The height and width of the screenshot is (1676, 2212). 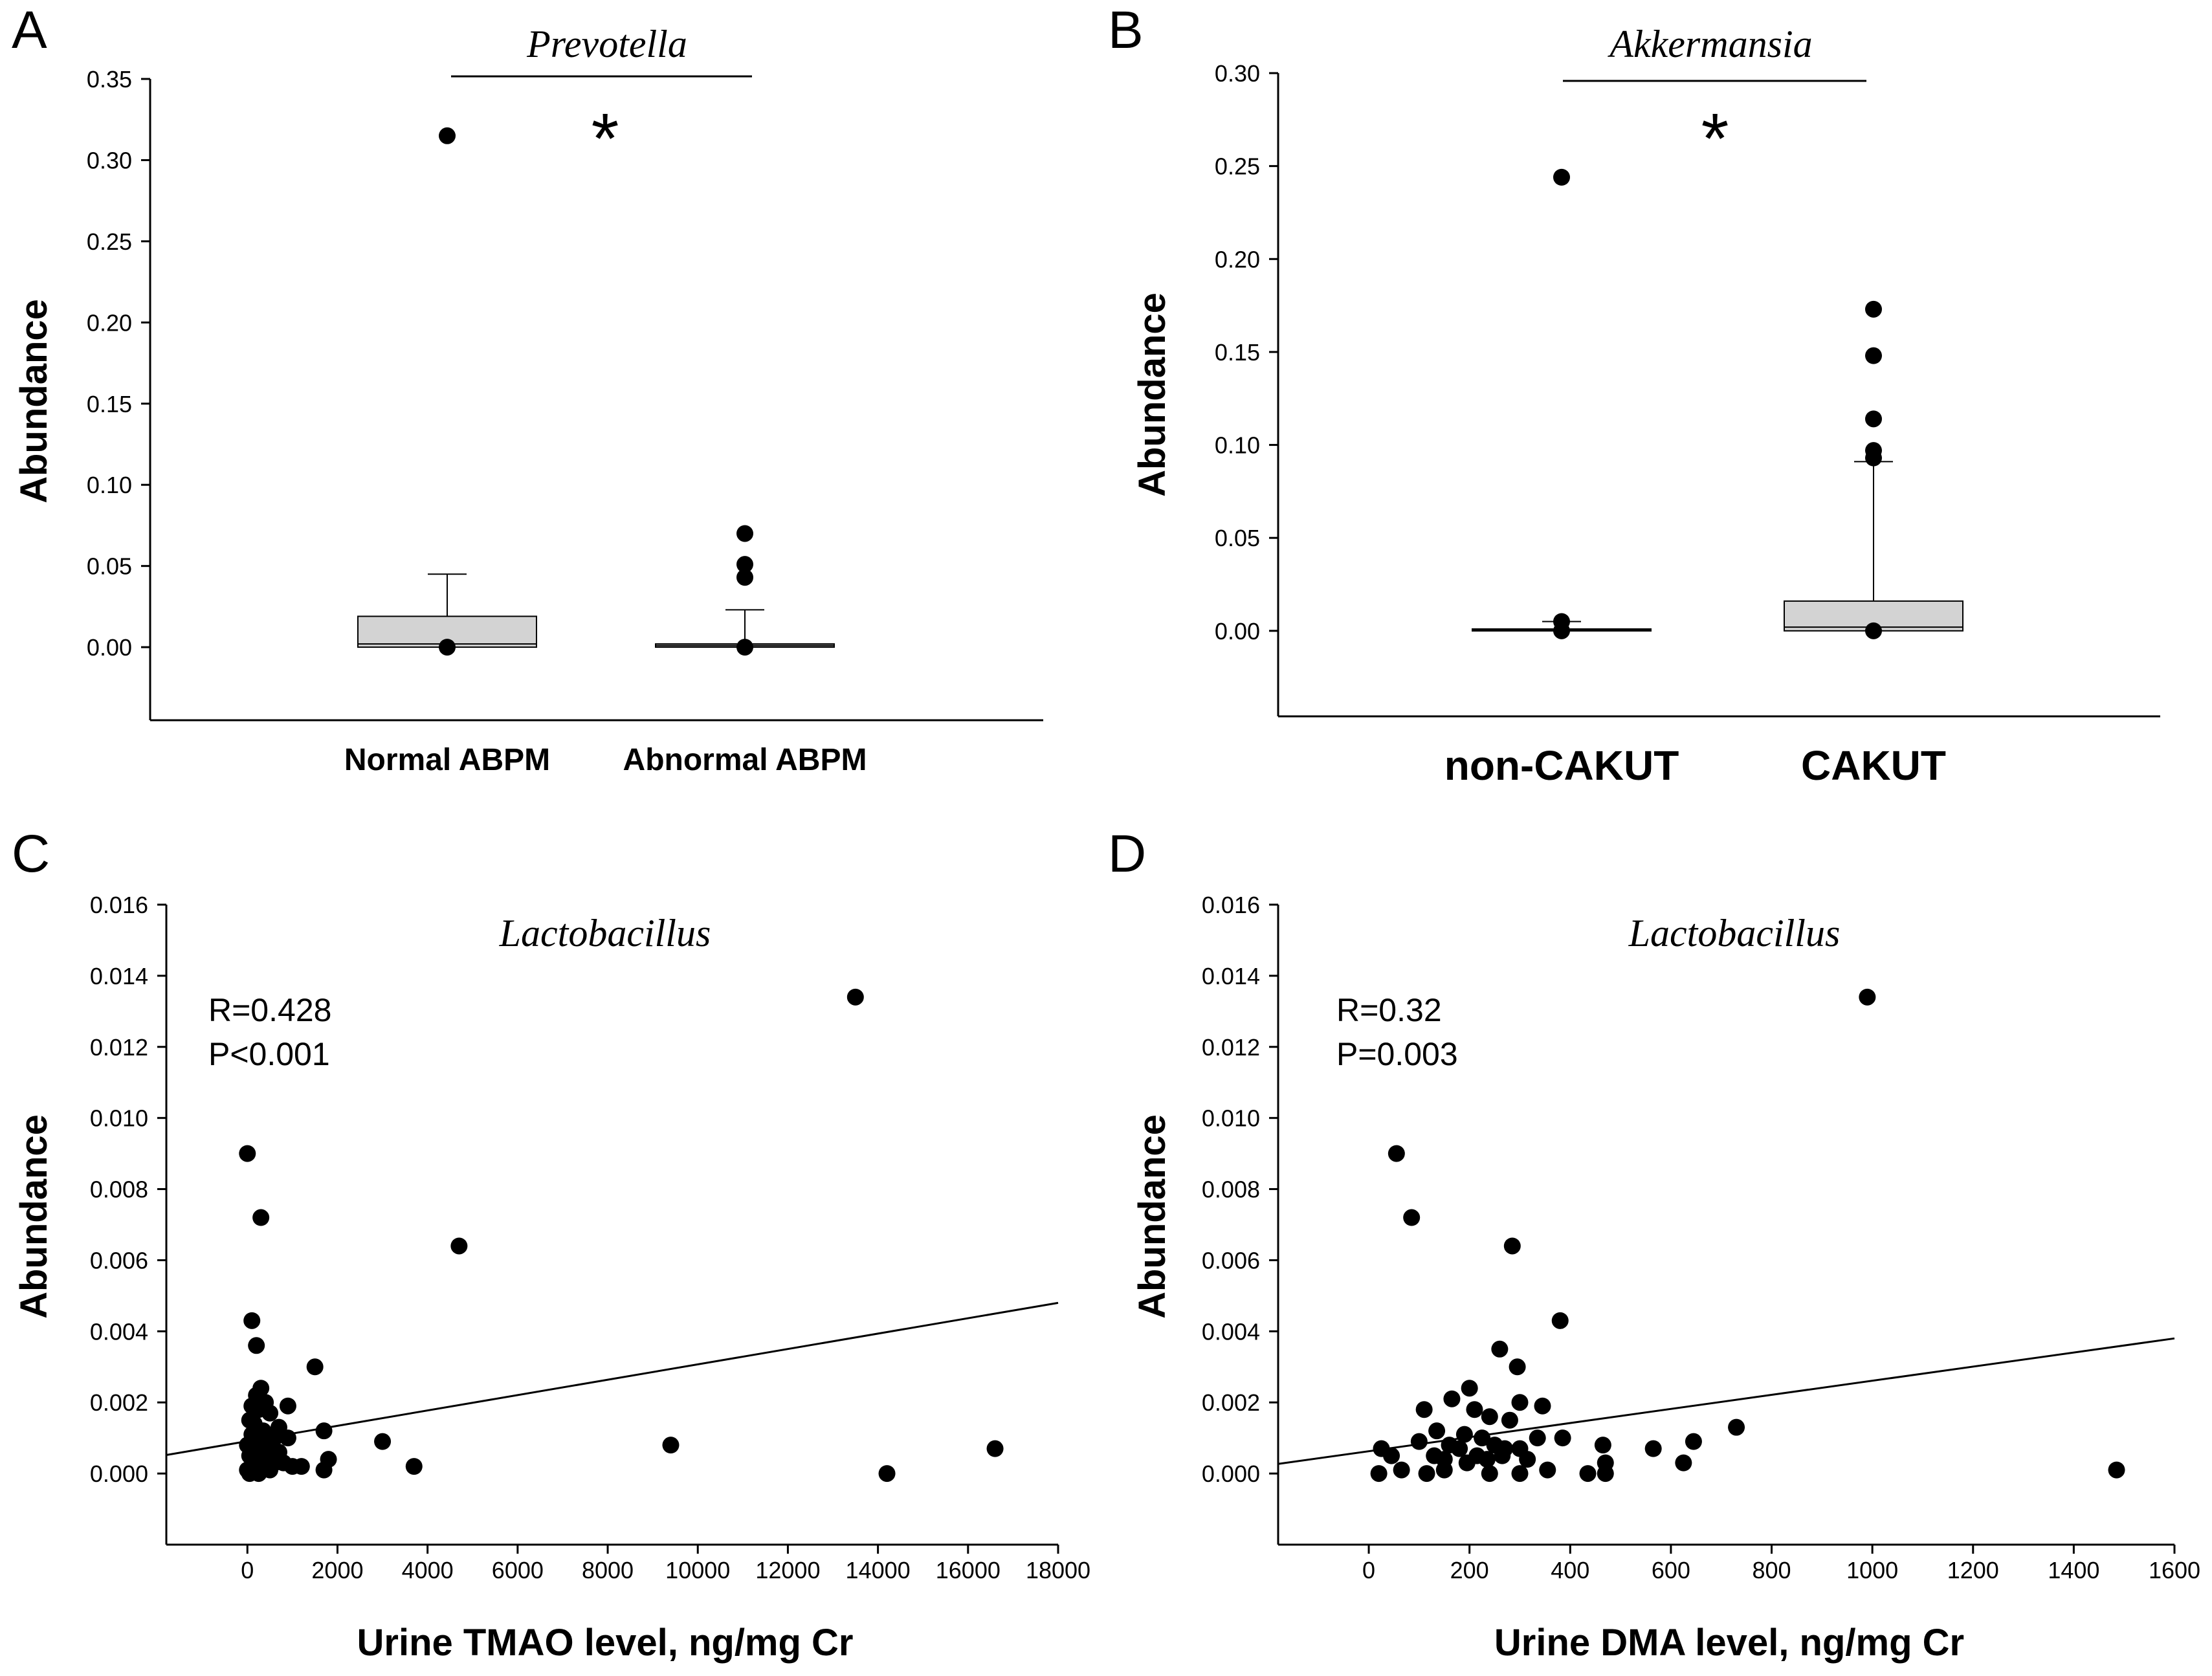 What do you see at coordinates (1152, 1216) in the screenshot?
I see `y-axis-title-d: Abundance` at bounding box center [1152, 1216].